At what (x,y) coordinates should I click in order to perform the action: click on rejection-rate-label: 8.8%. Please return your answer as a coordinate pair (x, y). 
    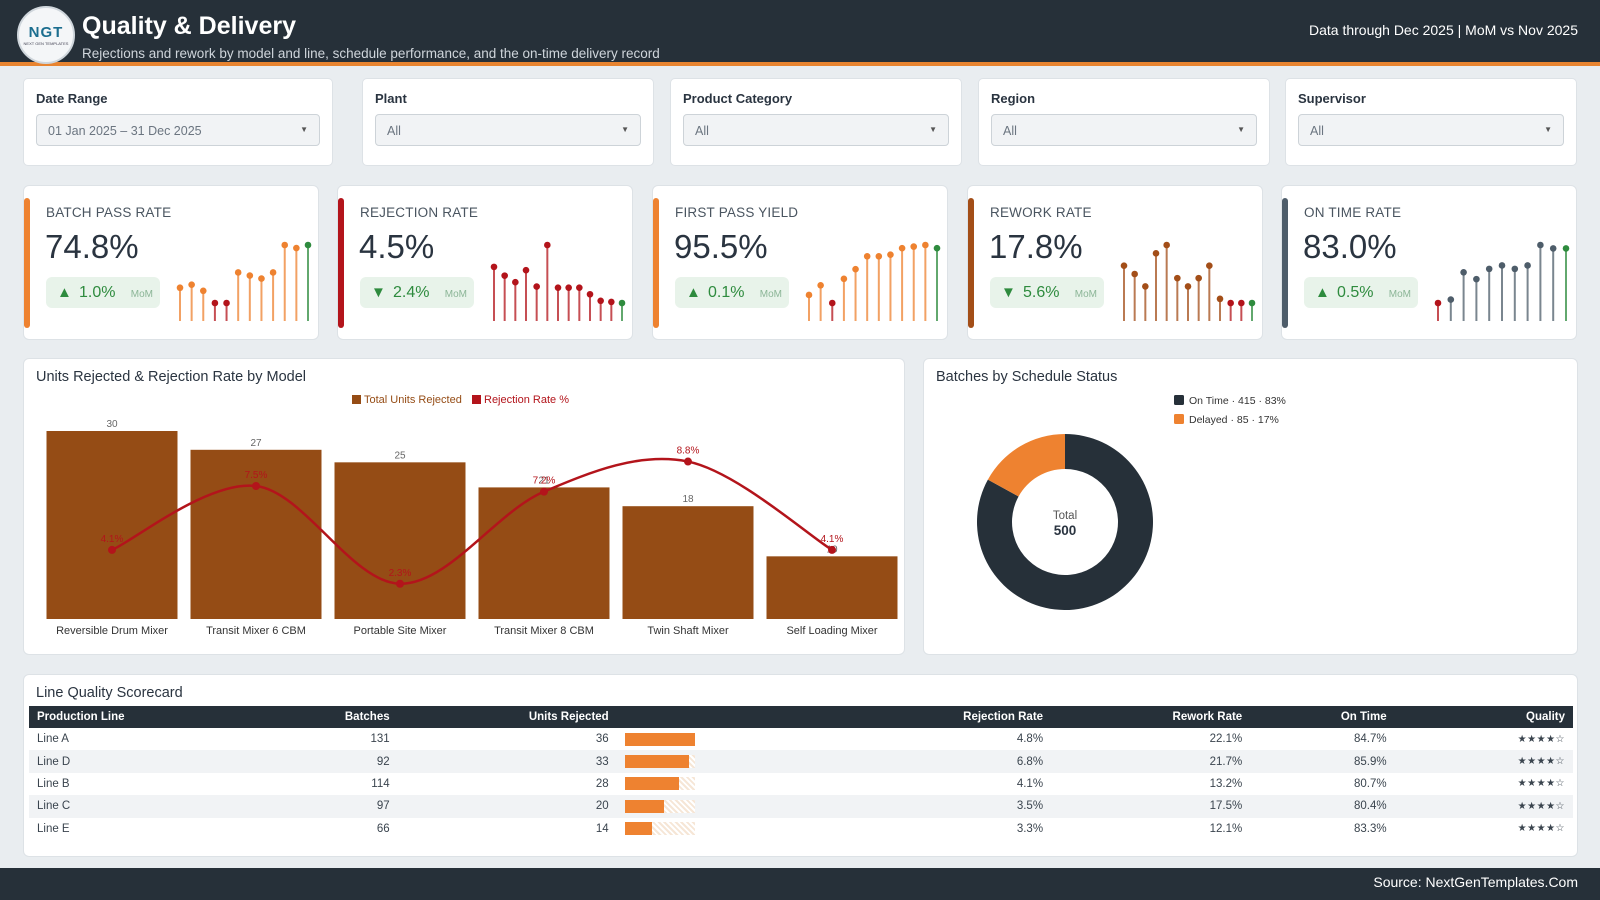
    Looking at the image, I should click on (688, 451).